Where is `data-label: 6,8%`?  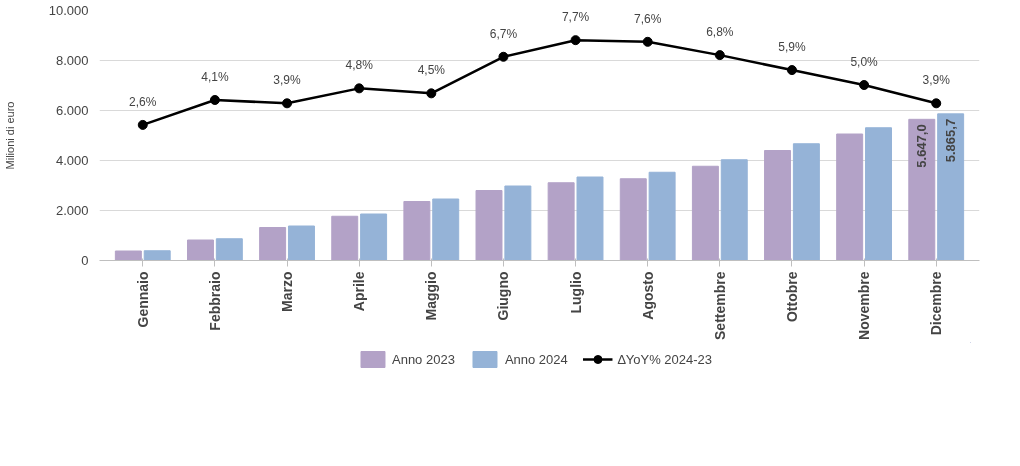 data-label: 6,8% is located at coordinates (720, 32).